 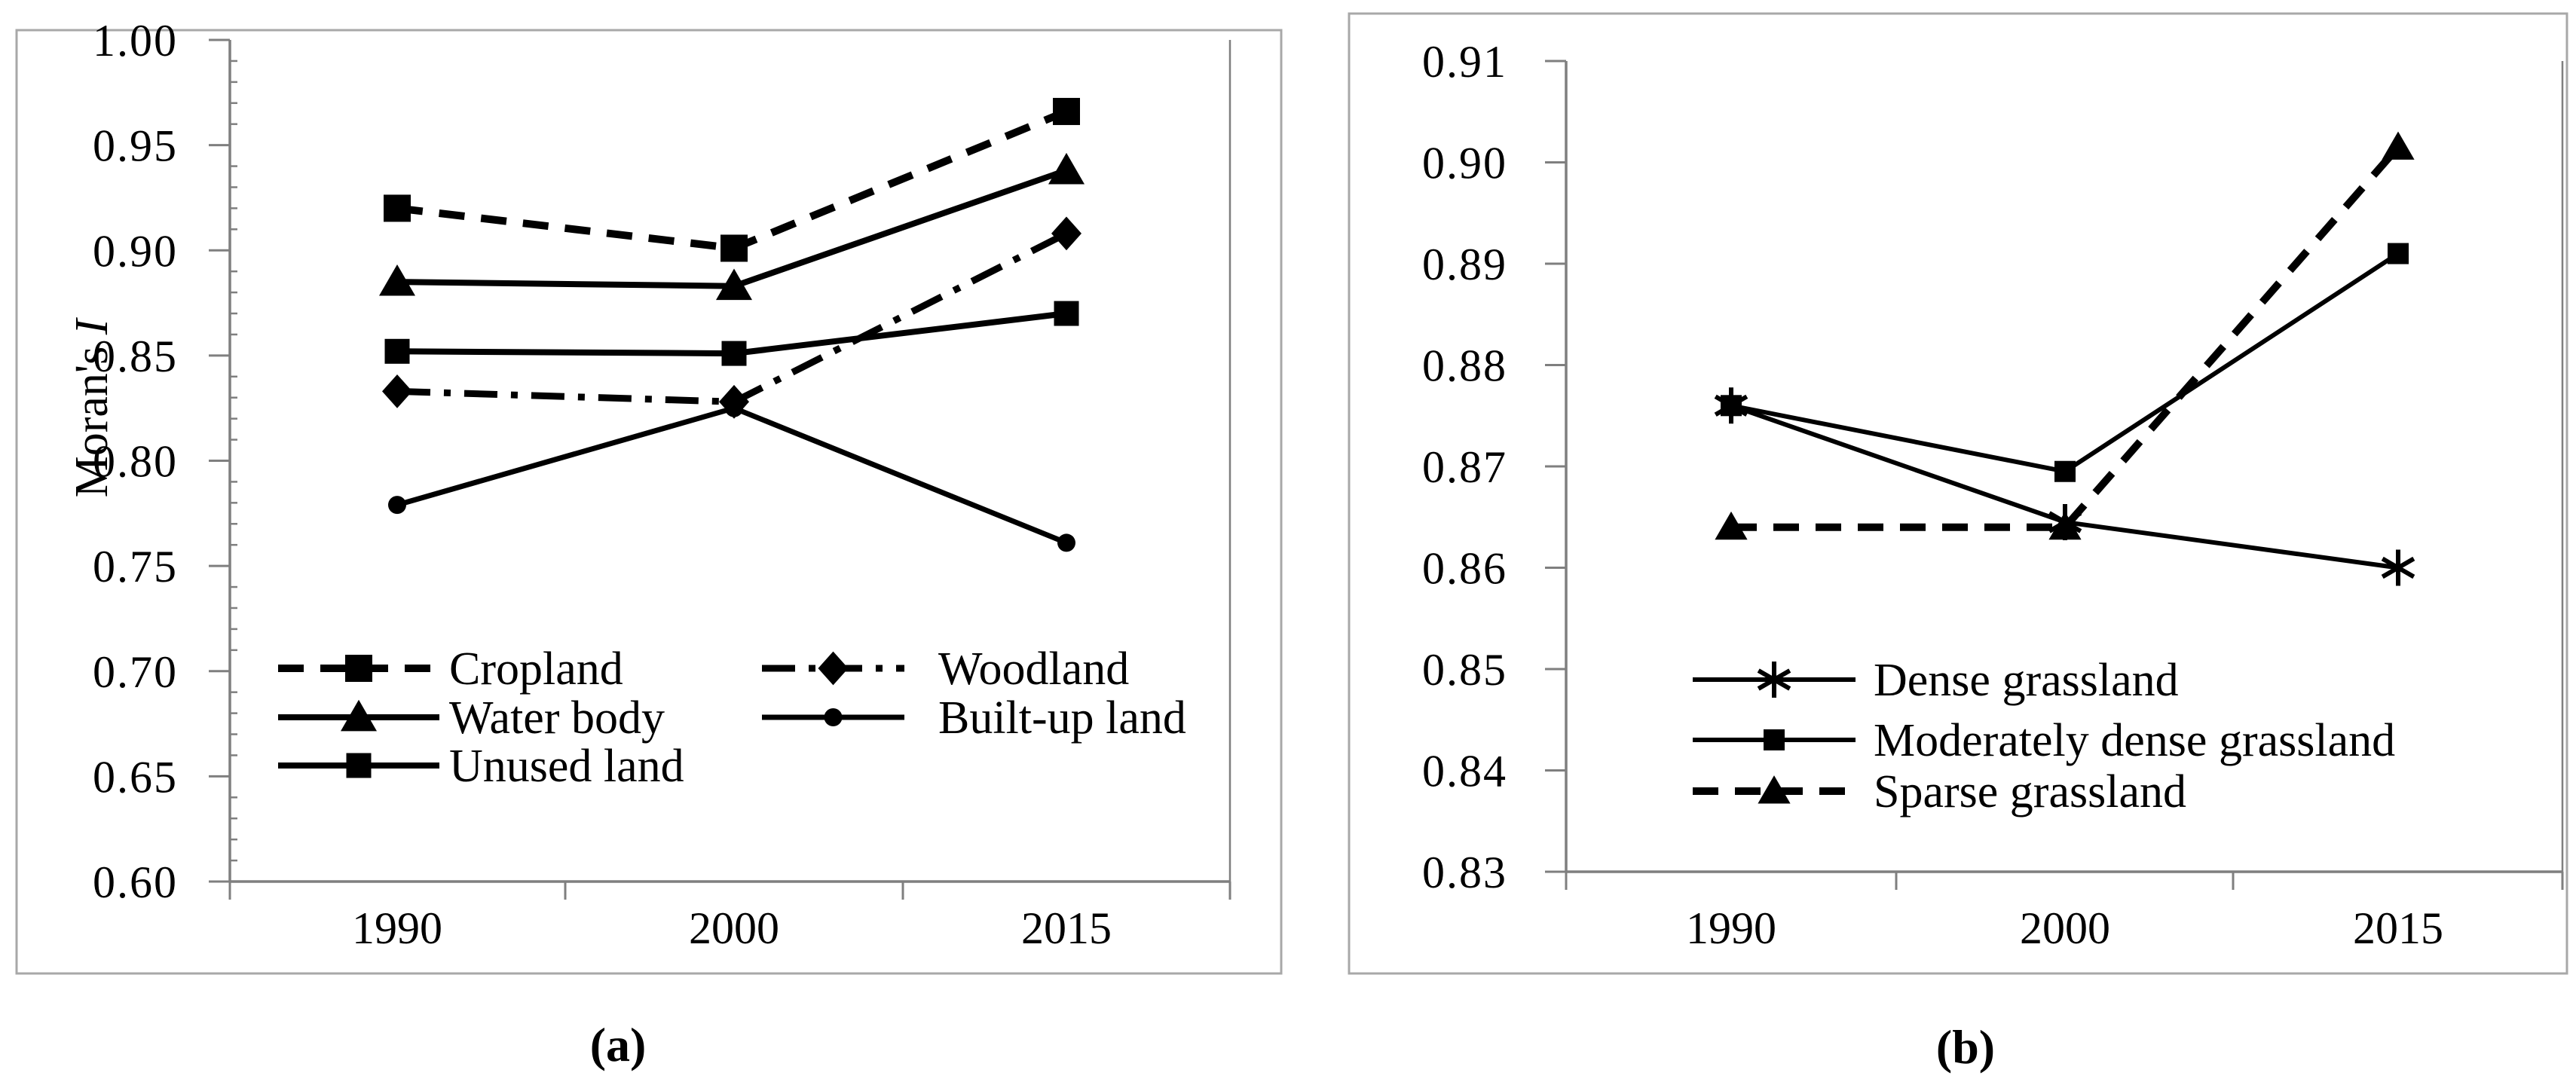 I want to click on panel-b-y-tick-label: 0.86, so click(x=1465, y=569).